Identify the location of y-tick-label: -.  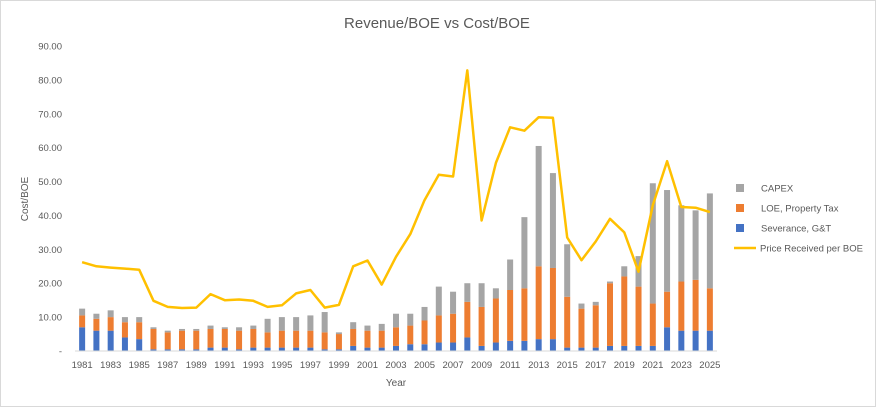
(60, 352).